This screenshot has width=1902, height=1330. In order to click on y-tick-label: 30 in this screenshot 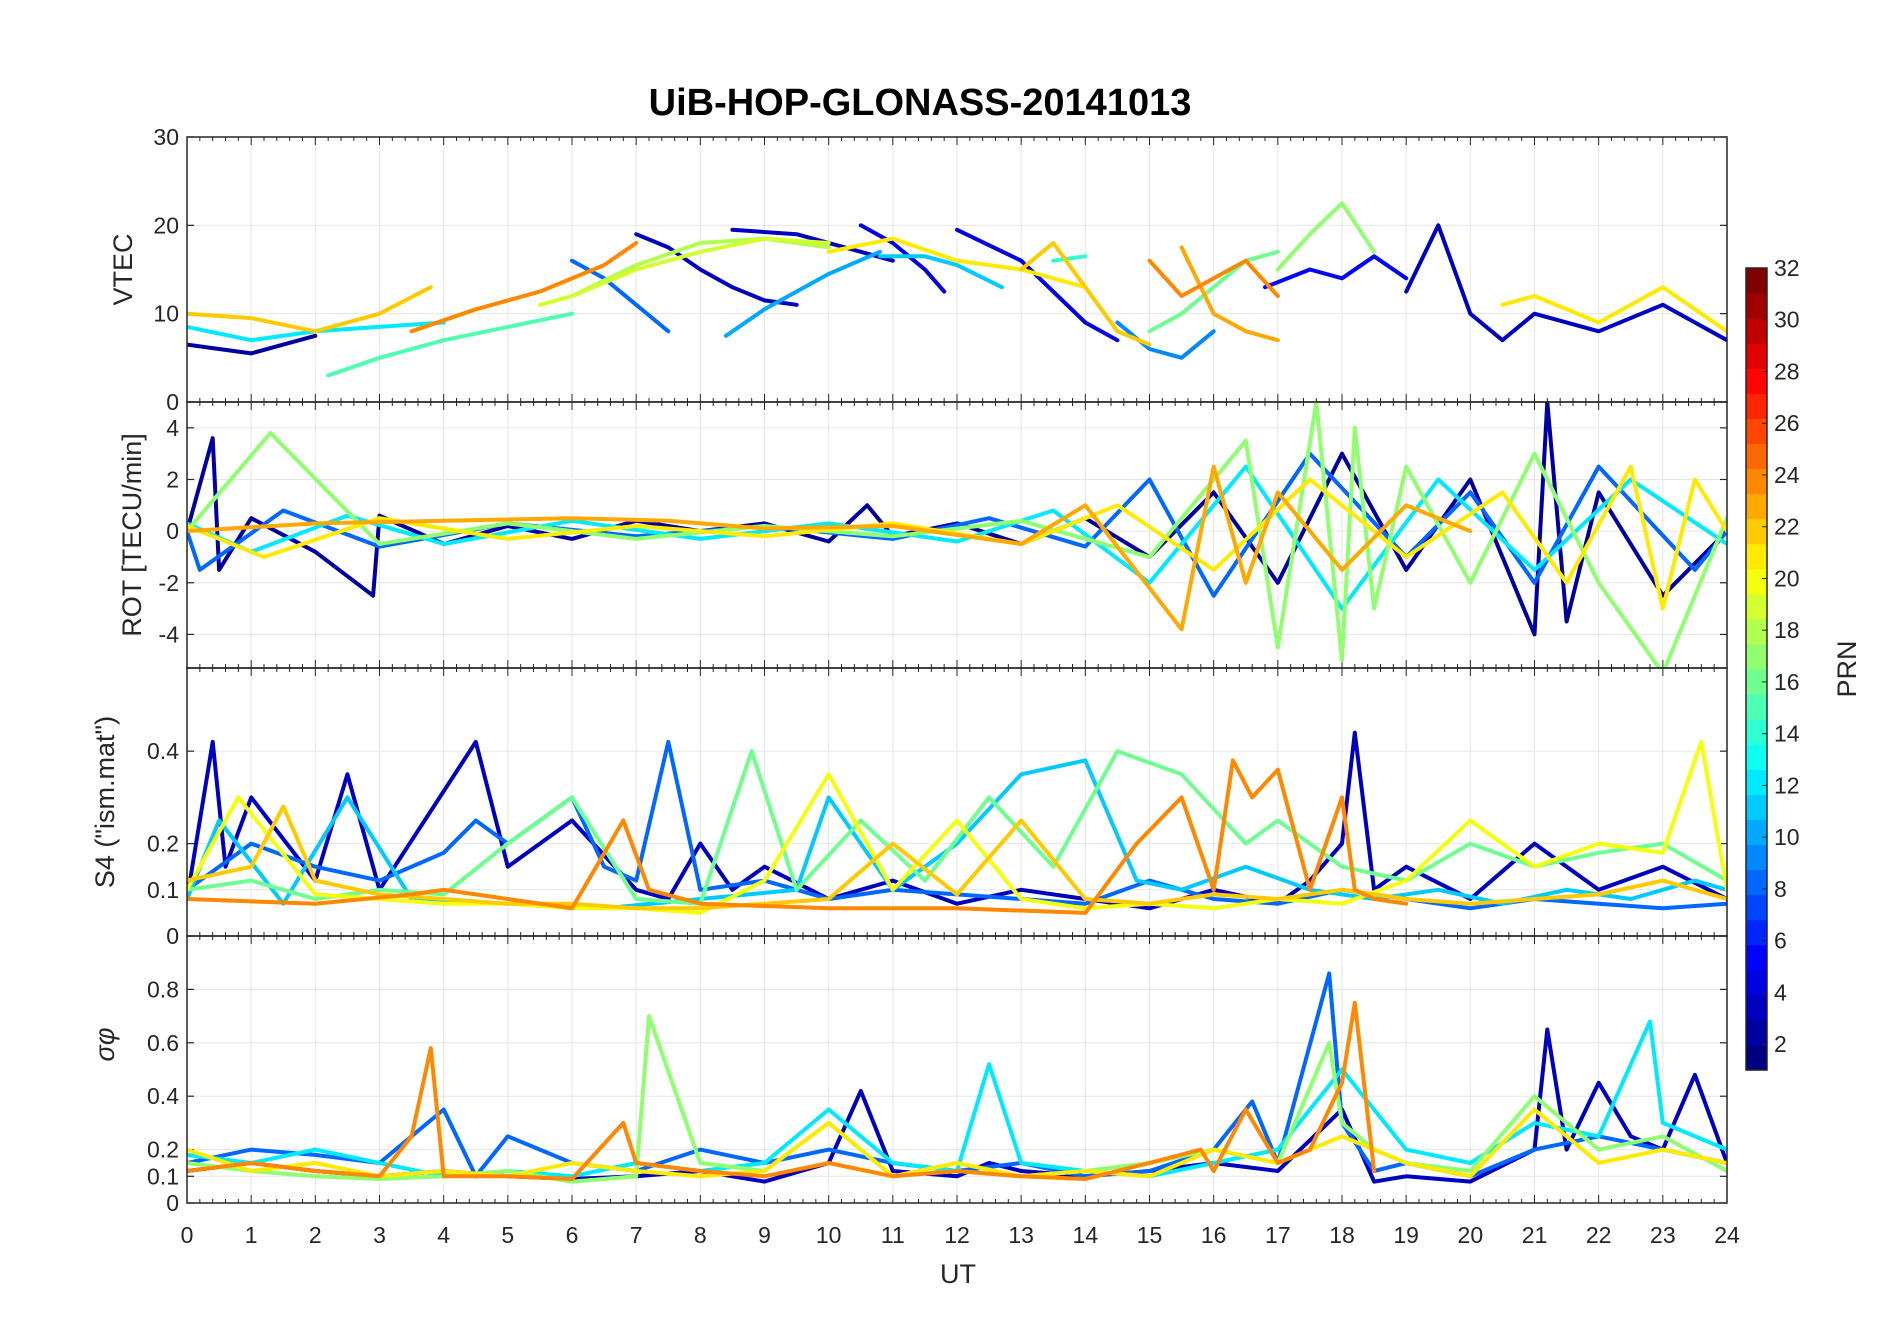, I will do `click(166, 137)`.